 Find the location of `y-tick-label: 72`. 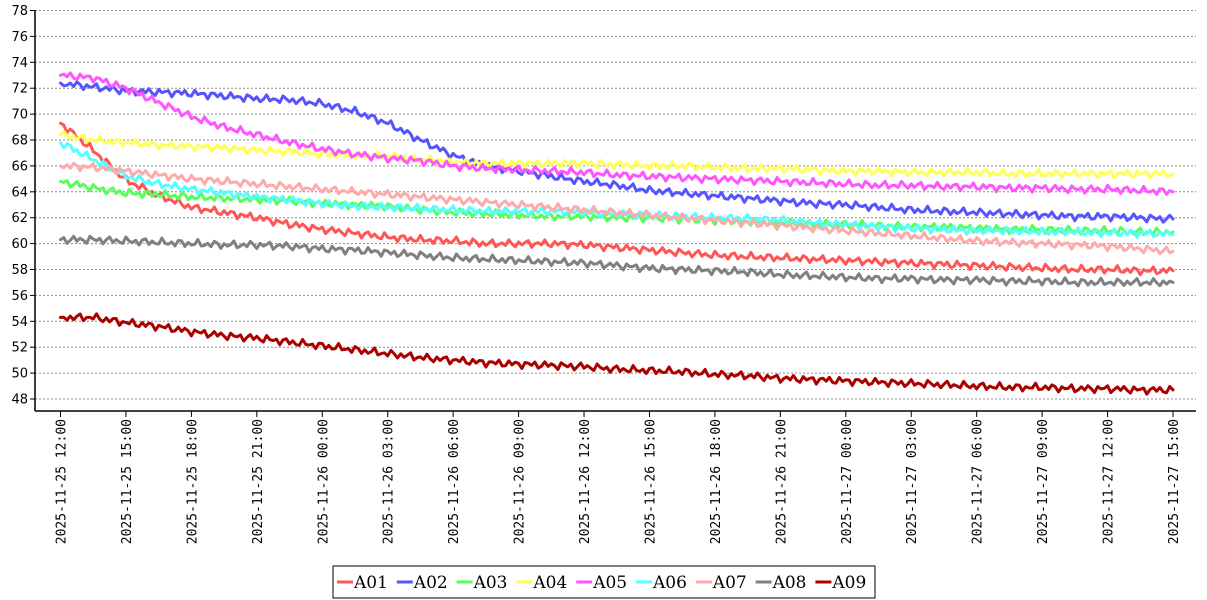

y-tick-label: 72 is located at coordinates (19, 89).